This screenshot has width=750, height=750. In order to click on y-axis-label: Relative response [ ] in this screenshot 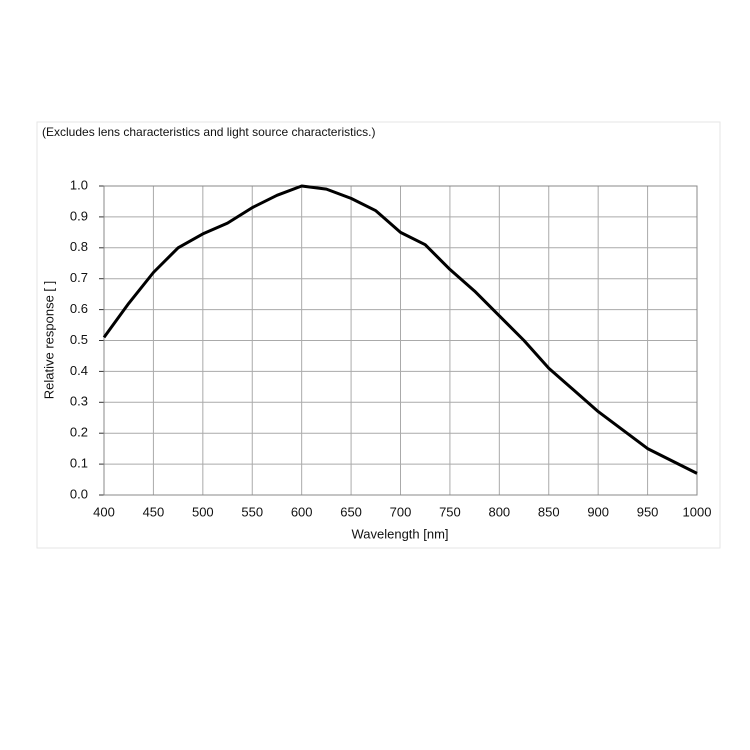, I will do `click(48, 340)`.